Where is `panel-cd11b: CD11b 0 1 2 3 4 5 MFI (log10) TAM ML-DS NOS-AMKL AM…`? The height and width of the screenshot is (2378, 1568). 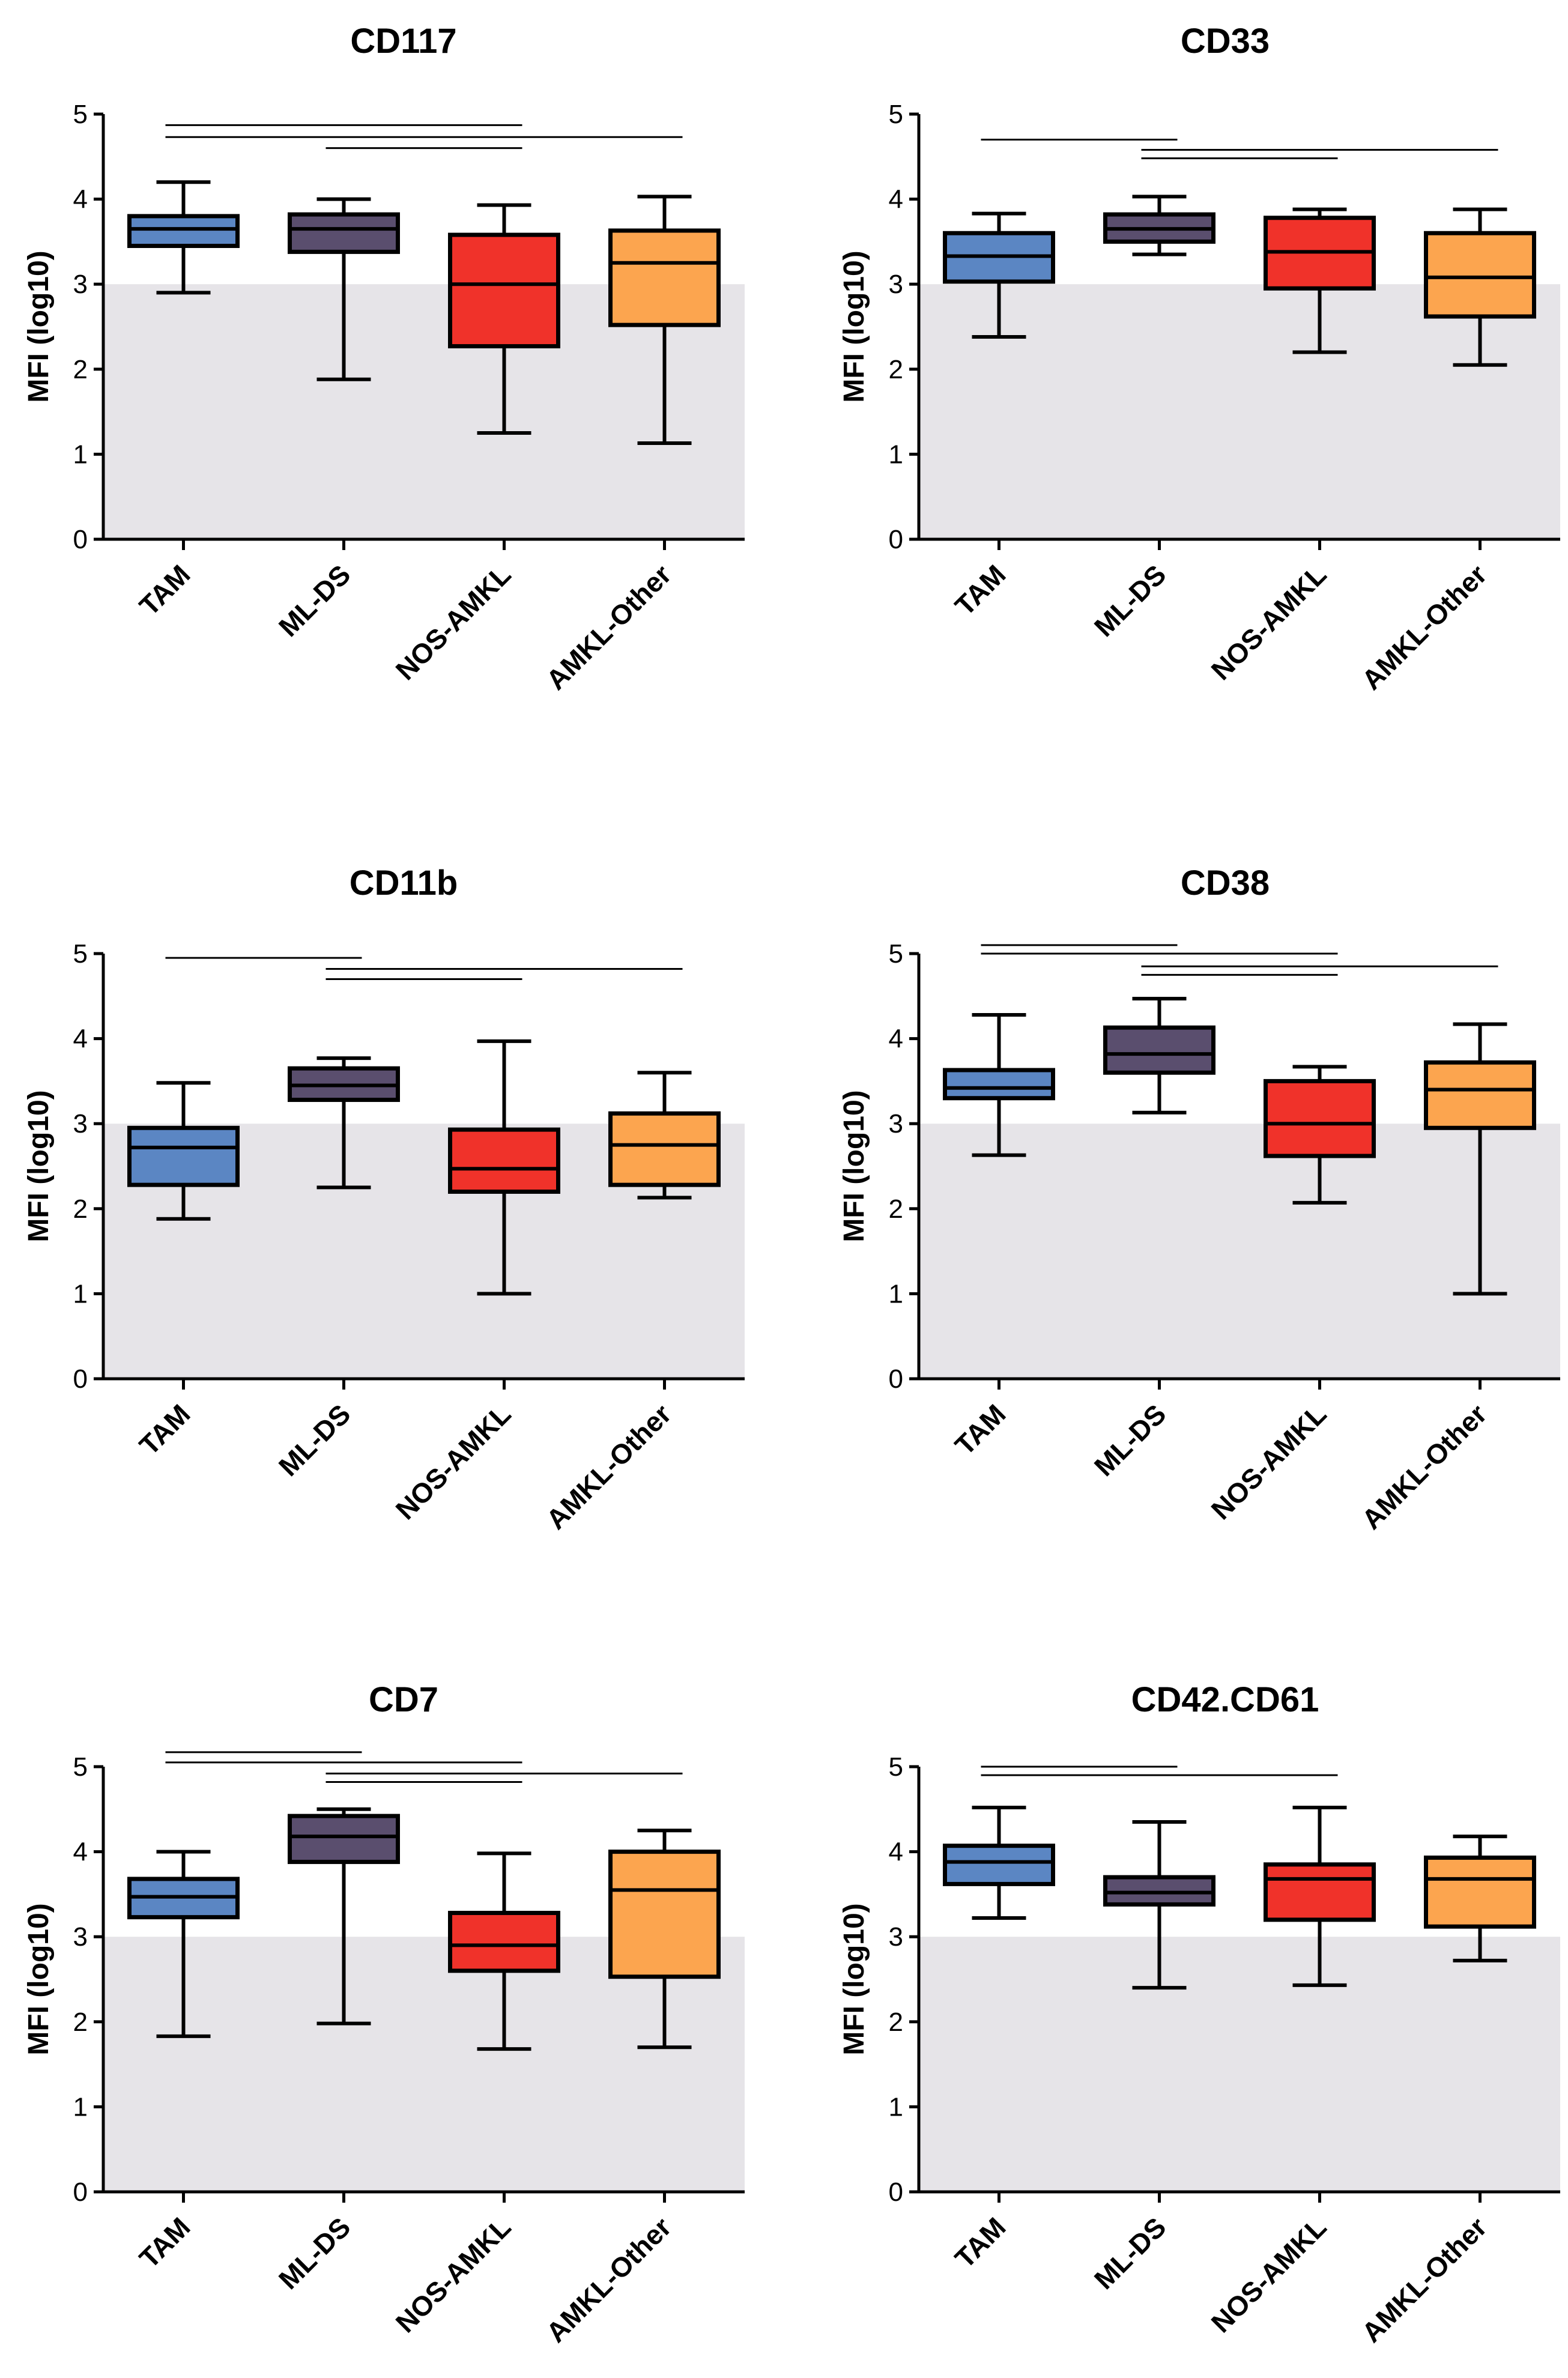
panel-cd11b: CD11b 0 1 2 3 4 5 MFI (log10) TAM ML-DS NOS-AMKL AM… is located at coordinates (384, 1199).